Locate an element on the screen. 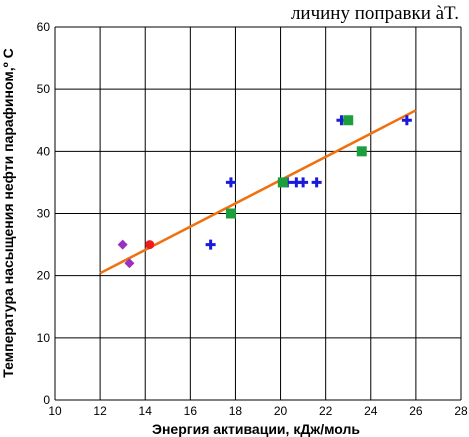  y-tick-label: 20 is located at coordinates (44, 276).